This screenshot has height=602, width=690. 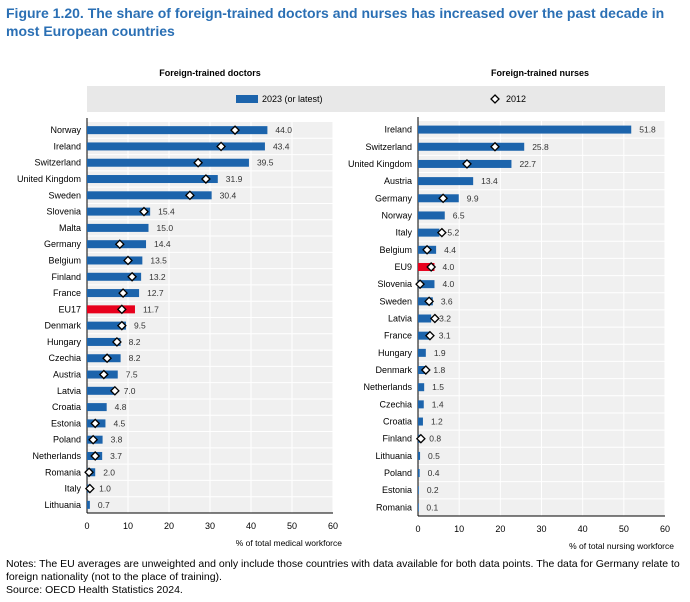 I want to click on value-label: 31.9, so click(x=234, y=179).